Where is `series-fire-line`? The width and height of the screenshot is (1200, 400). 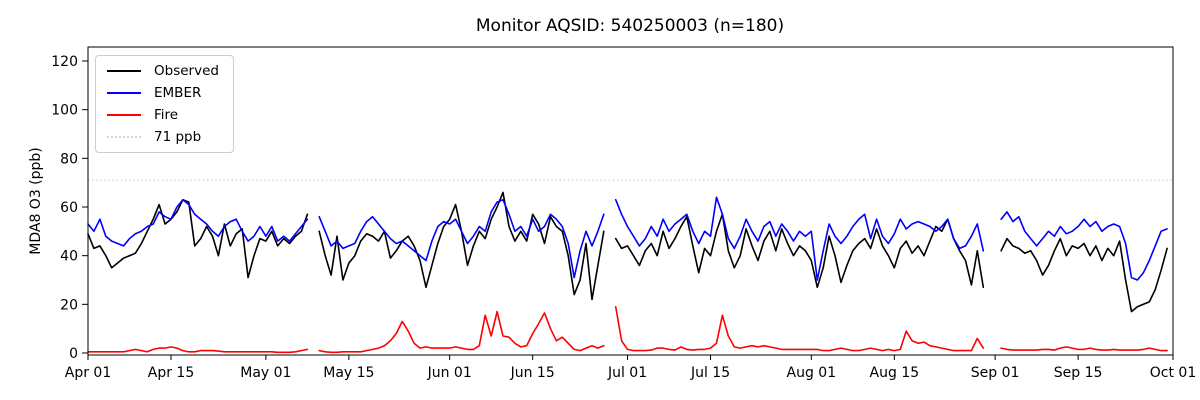
series-fire-line is located at coordinates (627, 330).